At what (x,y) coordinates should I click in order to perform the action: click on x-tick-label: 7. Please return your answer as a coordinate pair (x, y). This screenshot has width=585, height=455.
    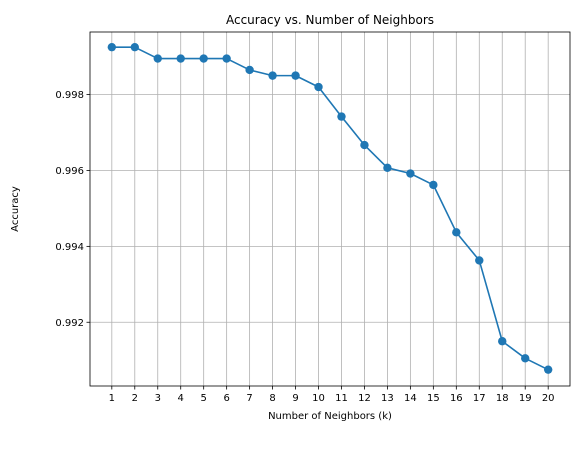
    Looking at the image, I should click on (249, 398).